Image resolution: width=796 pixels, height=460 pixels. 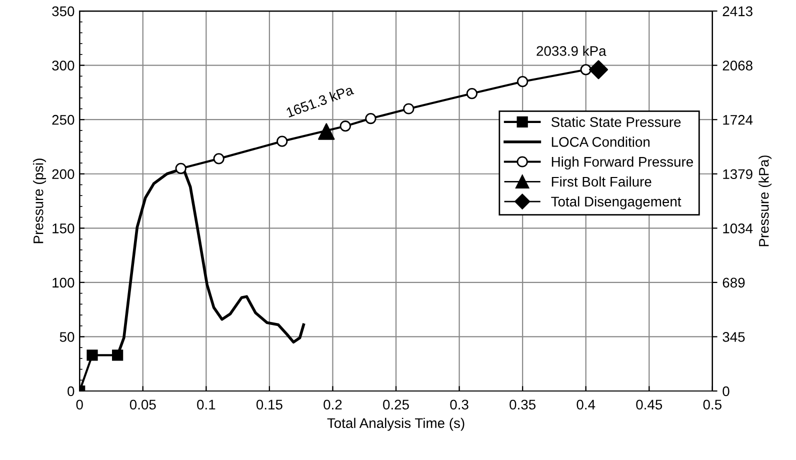 What do you see at coordinates (726, 391) in the screenshot?
I see `y2-tick-label: 0` at bounding box center [726, 391].